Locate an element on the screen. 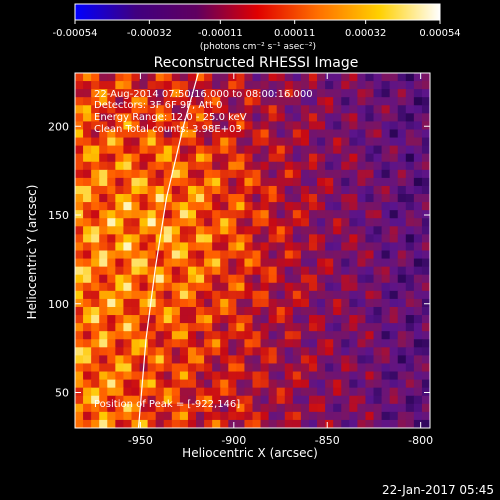  x-tick-label: -950 is located at coordinates (140, 440).